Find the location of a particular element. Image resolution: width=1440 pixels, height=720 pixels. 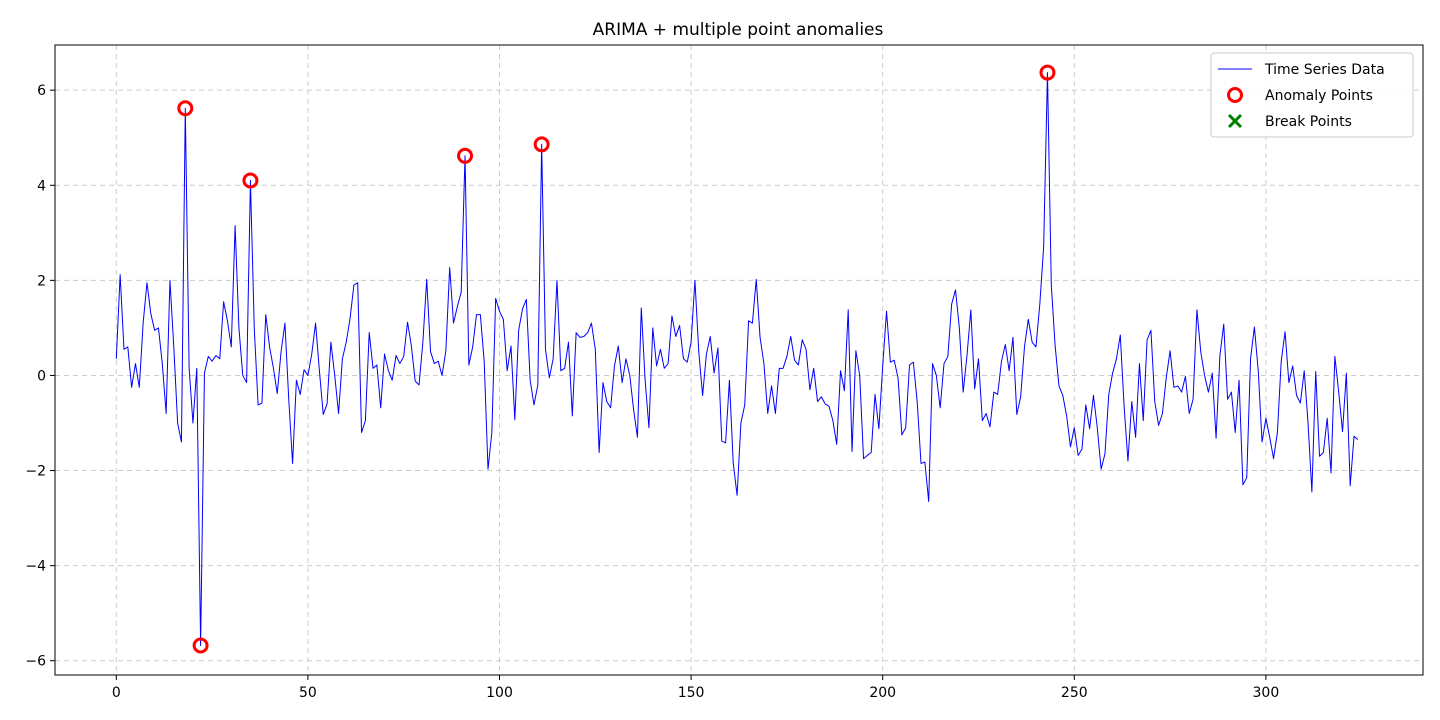

x-tick-label: 200 is located at coordinates (882, 693).